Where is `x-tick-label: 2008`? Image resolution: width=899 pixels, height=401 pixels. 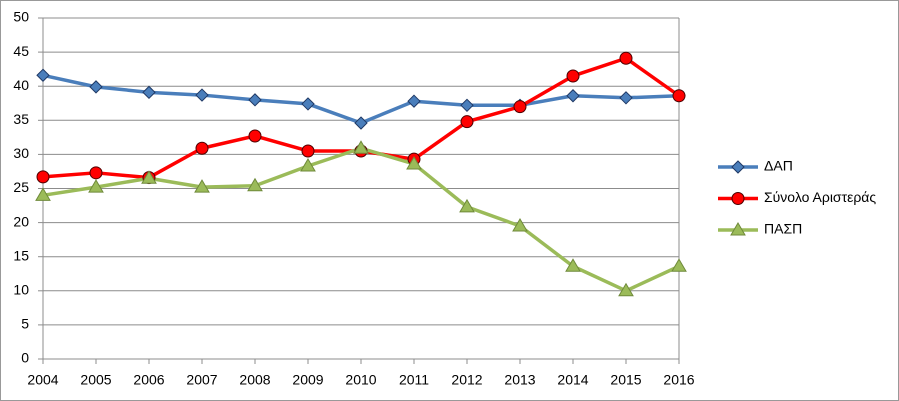 x-tick-label: 2008 is located at coordinates (254, 380).